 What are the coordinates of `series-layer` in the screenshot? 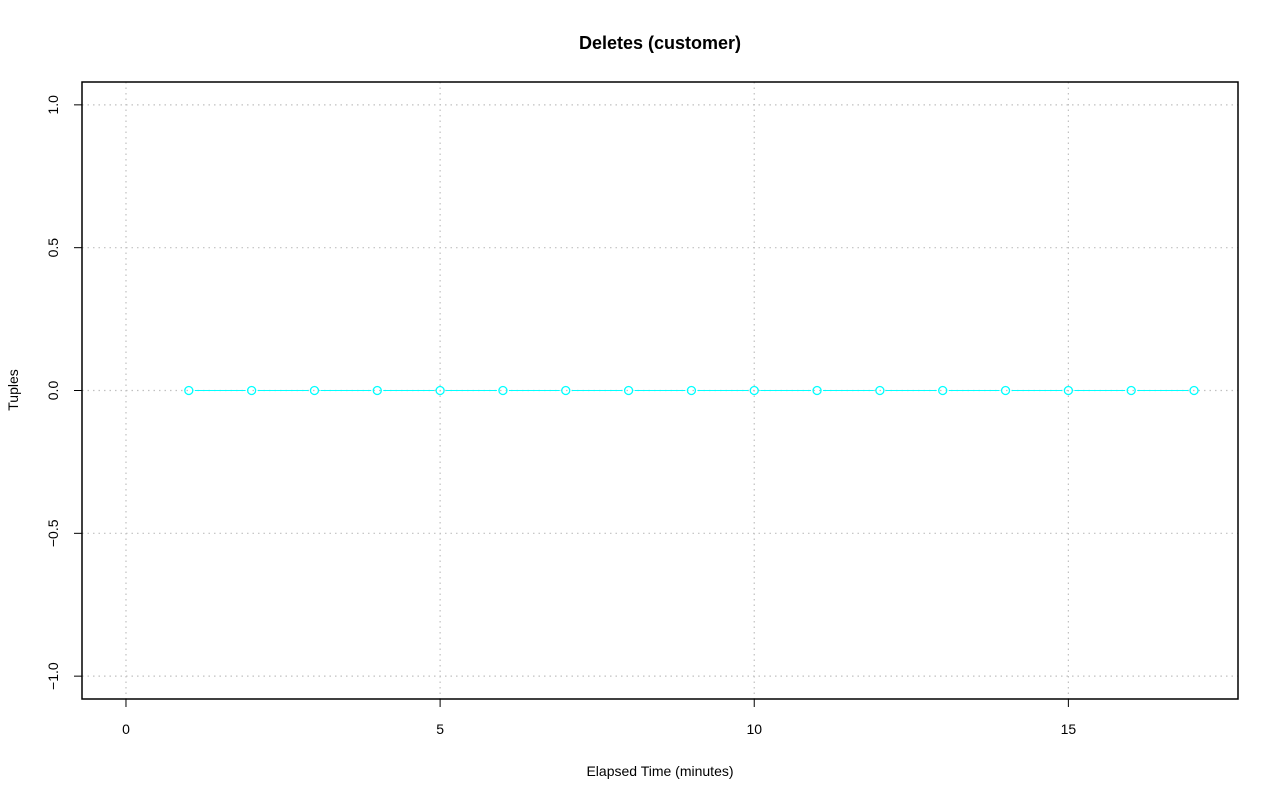 It's located at (691, 390).